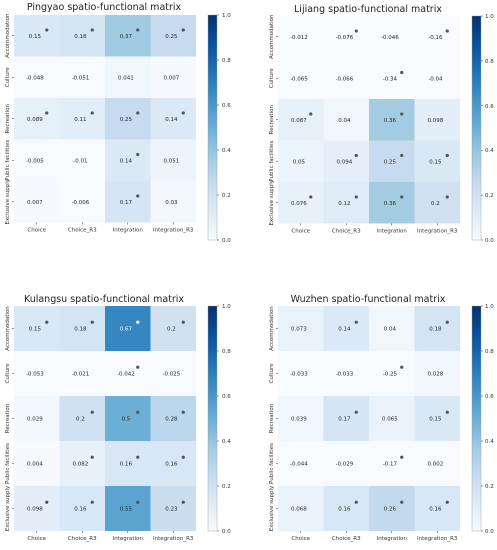 The height and width of the screenshot is (550, 497). I want to click on cell-value-label: -0.021, so click(81, 375).